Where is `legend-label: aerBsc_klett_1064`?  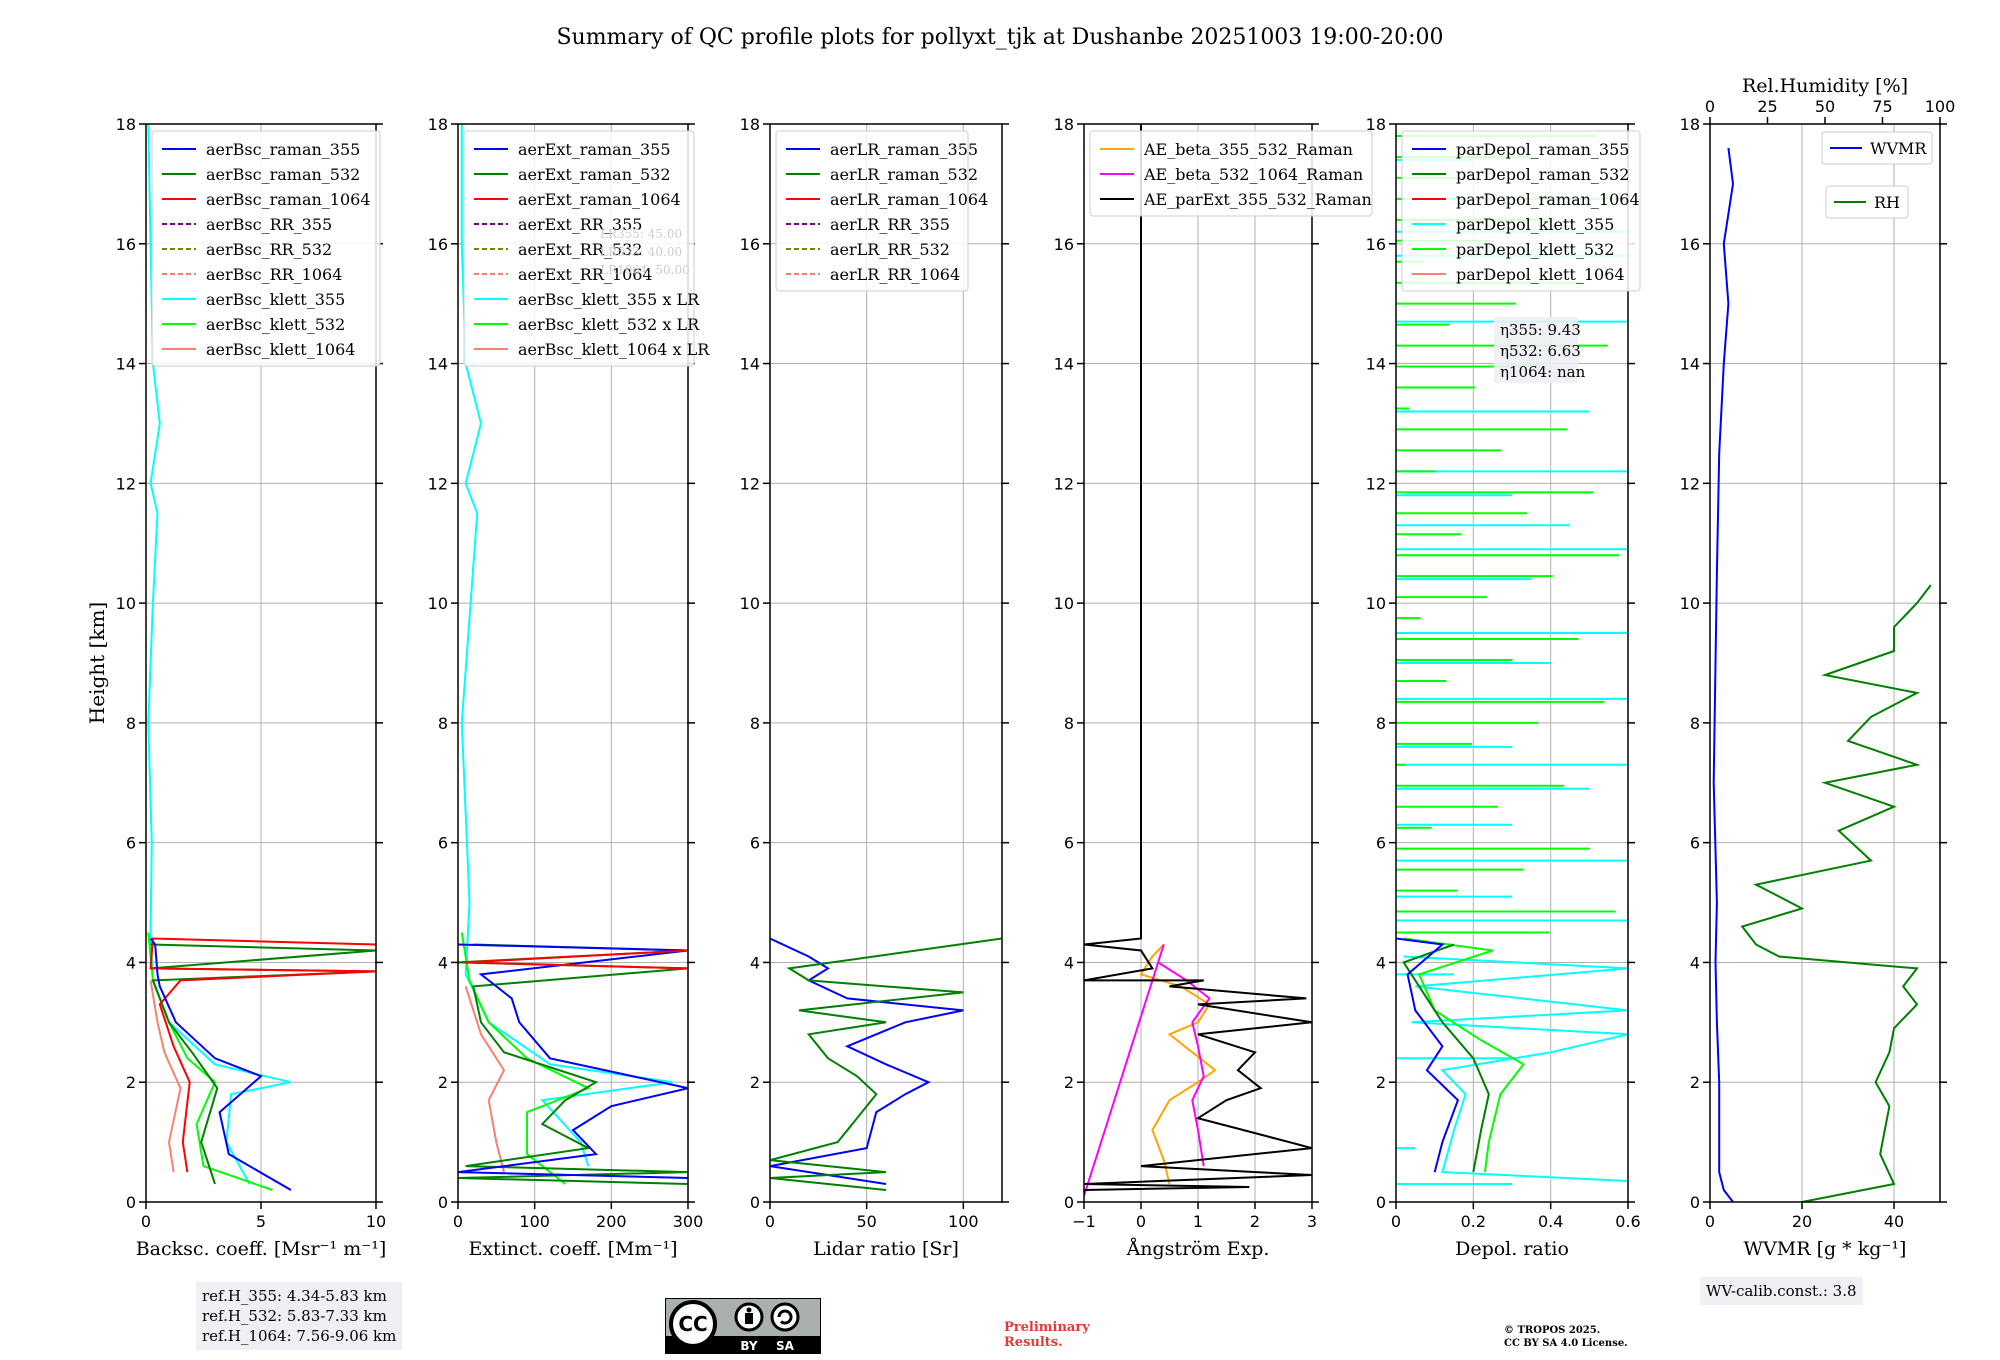
legend-label: aerBsc_klett_1064 is located at coordinates (280, 349).